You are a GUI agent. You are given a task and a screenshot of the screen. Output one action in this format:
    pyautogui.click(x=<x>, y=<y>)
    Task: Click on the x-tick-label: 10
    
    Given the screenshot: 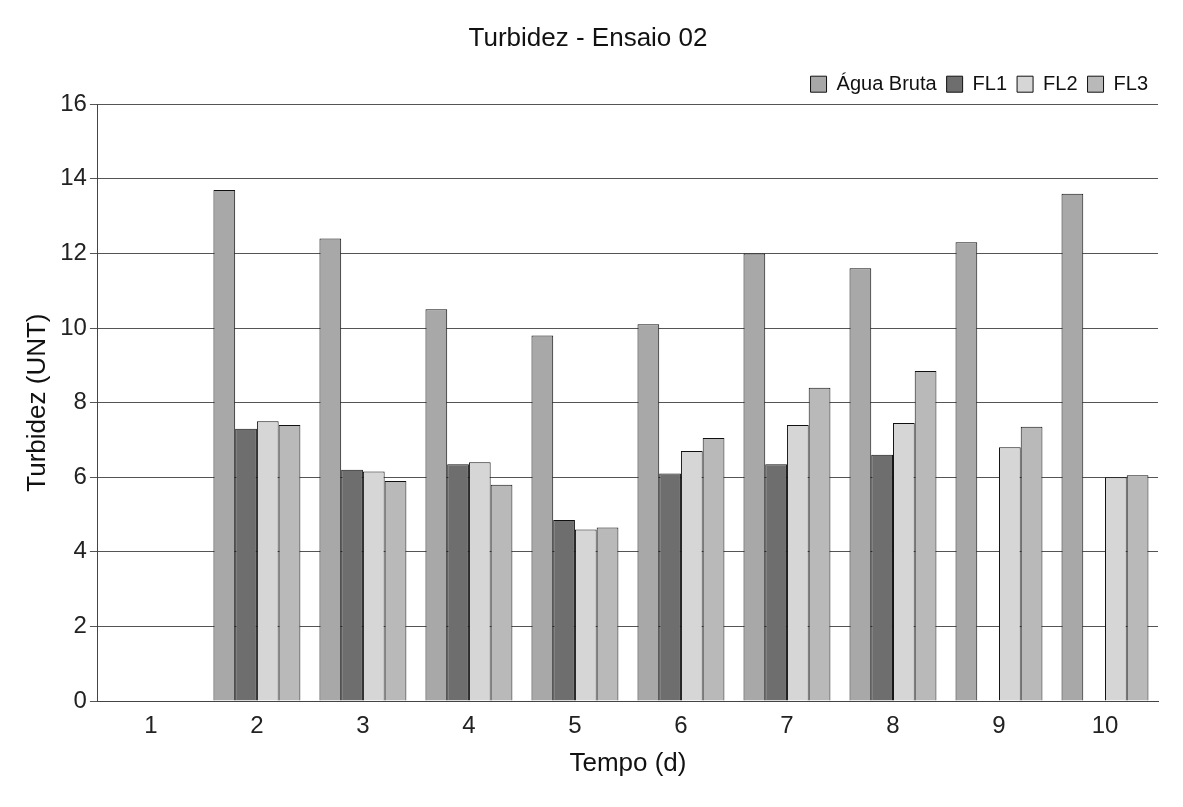 What is the action you would take?
    pyautogui.click(x=1105, y=725)
    